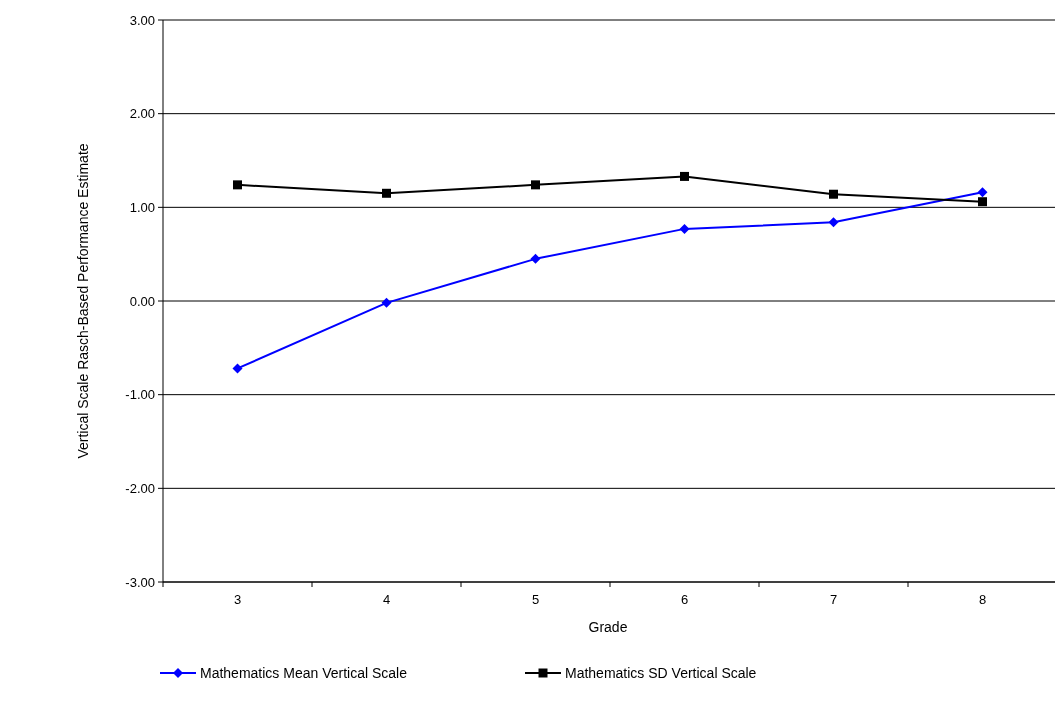 The width and height of the screenshot is (1055, 702). What do you see at coordinates (142, 301) in the screenshot?
I see `y-tick-label: 0.00` at bounding box center [142, 301].